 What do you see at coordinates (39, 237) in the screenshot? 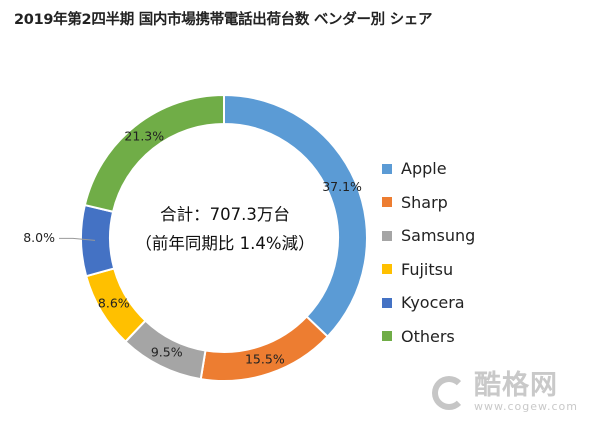
I see `data-label-kyocera: 8.0%` at bounding box center [39, 237].